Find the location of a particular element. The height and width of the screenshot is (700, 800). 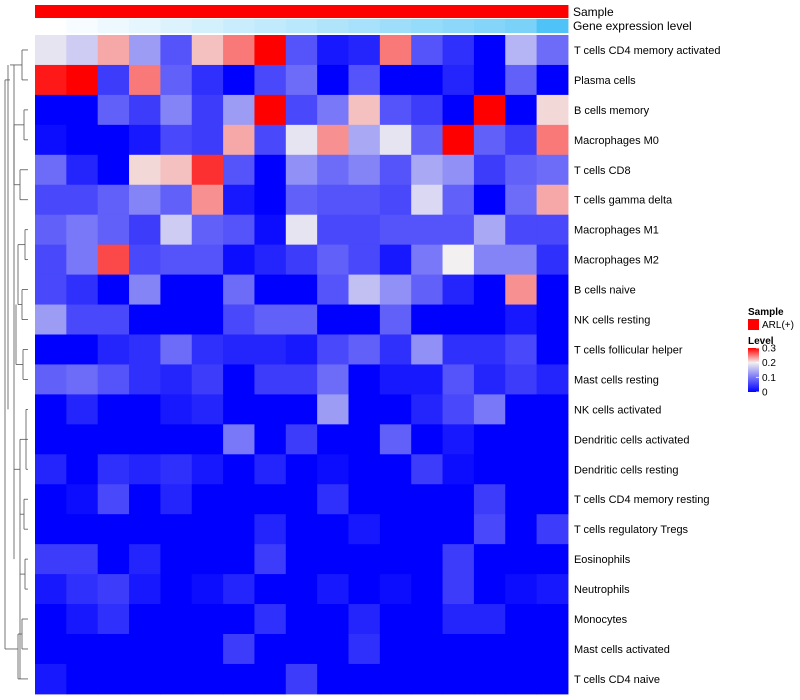

legend-level-title: Level is located at coordinates (761, 341).